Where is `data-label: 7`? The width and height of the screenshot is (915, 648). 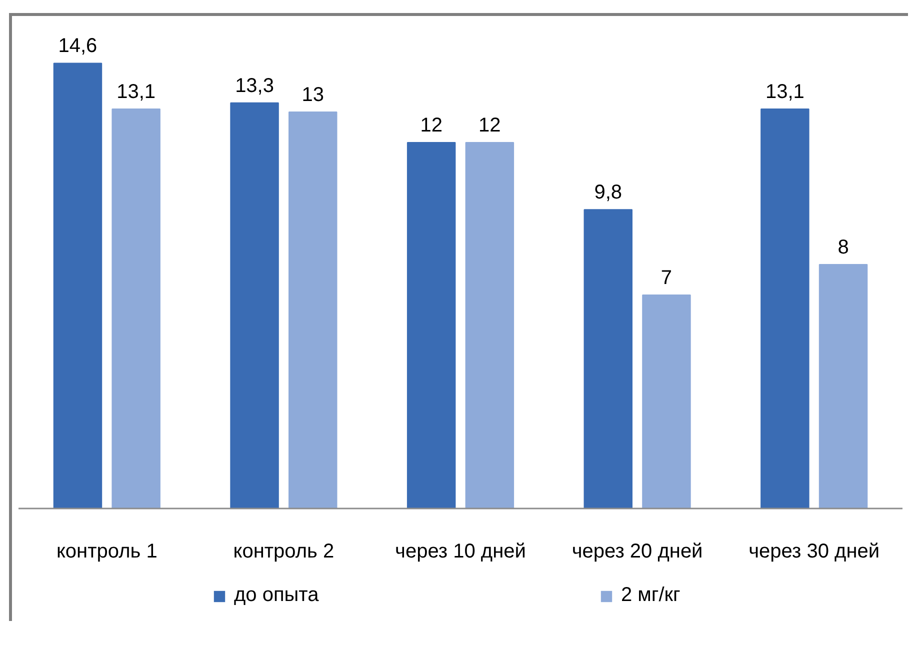
data-label: 7 is located at coordinates (666, 278).